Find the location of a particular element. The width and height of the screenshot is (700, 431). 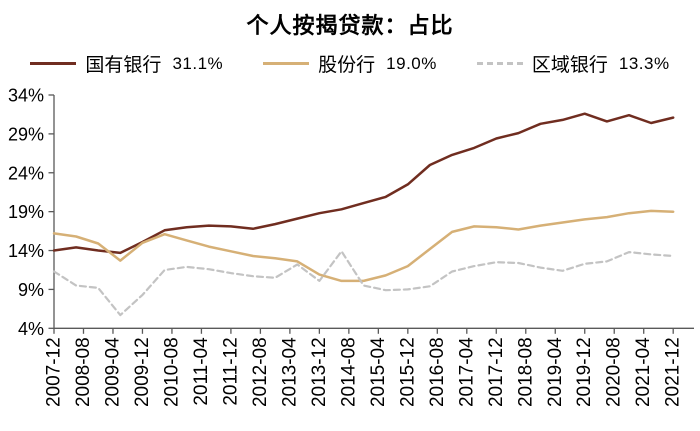

x-tick-label: 2015-04 is located at coordinates (378, 372).